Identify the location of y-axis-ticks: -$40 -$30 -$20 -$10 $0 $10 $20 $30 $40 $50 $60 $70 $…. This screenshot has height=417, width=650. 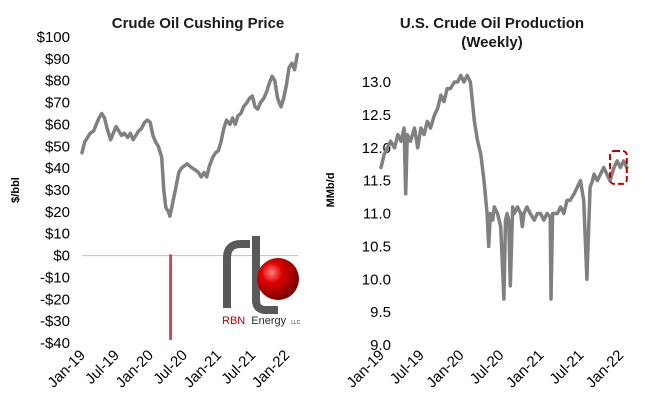
(53, 190).